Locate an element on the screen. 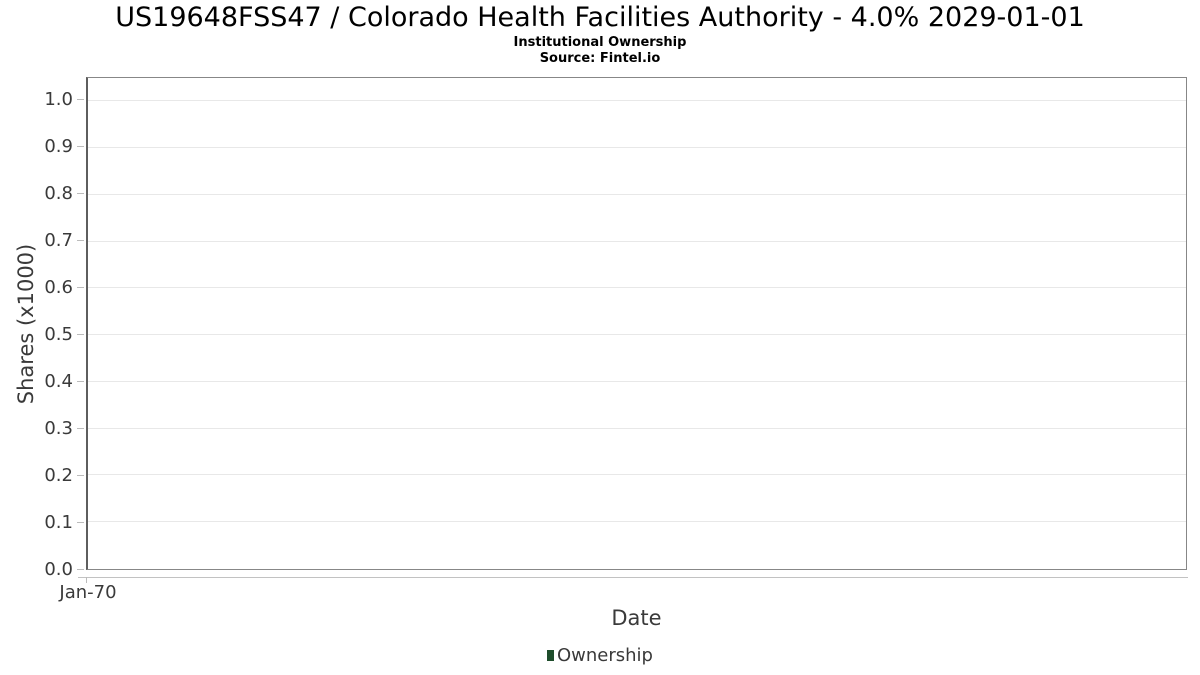  legend-item-ownership: Ownership is located at coordinates (600, 655).